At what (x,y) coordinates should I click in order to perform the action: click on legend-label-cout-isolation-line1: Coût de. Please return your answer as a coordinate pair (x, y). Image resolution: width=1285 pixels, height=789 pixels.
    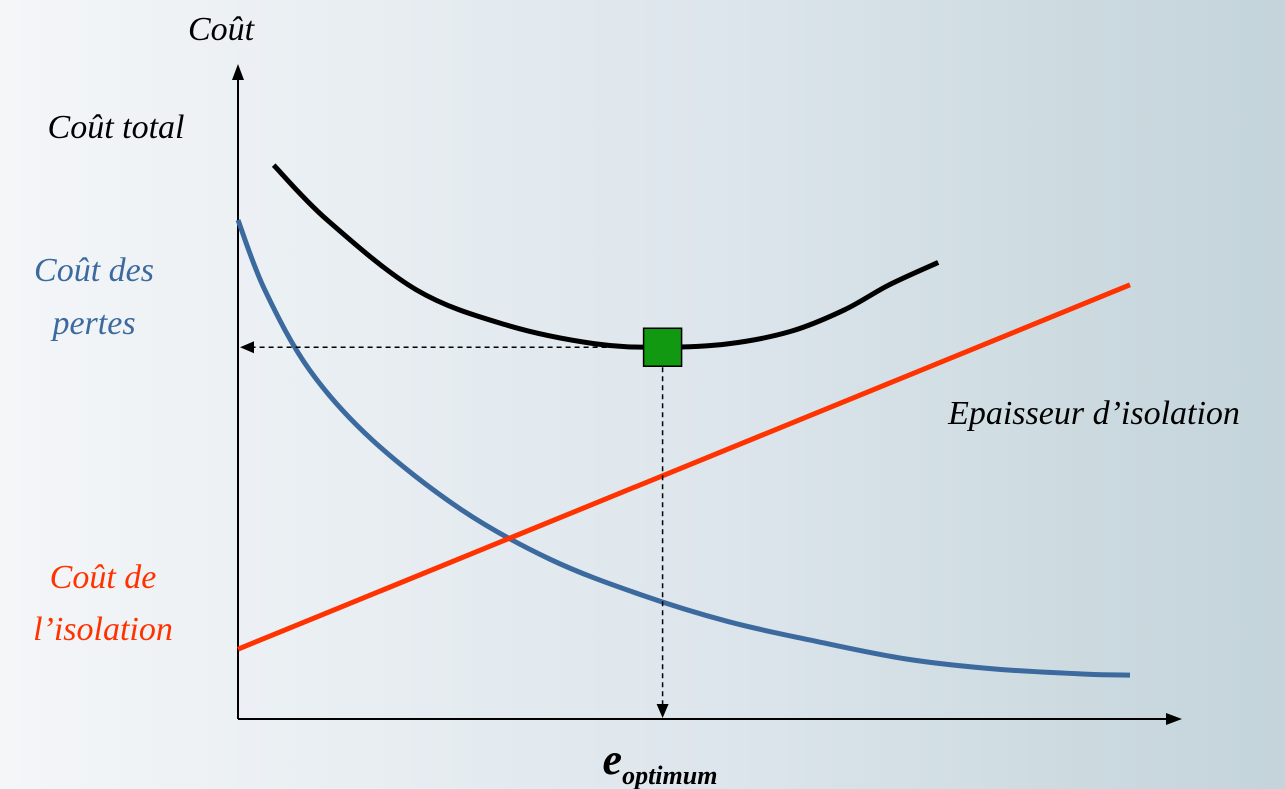
    Looking at the image, I should click on (103, 577).